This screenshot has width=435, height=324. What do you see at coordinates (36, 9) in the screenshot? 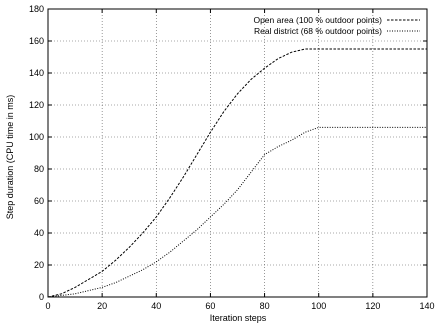
I see `y-tick-label: 180` at bounding box center [36, 9].